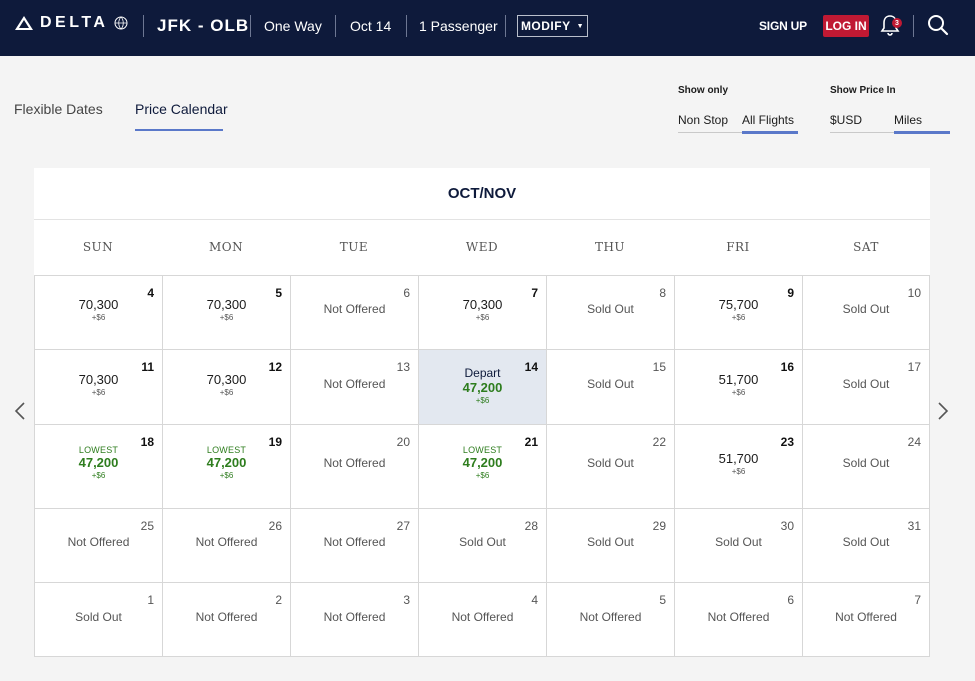  What do you see at coordinates (371, 26) in the screenshot?
I see `travel-date: Oct 14` at bounding box center [371, 26].